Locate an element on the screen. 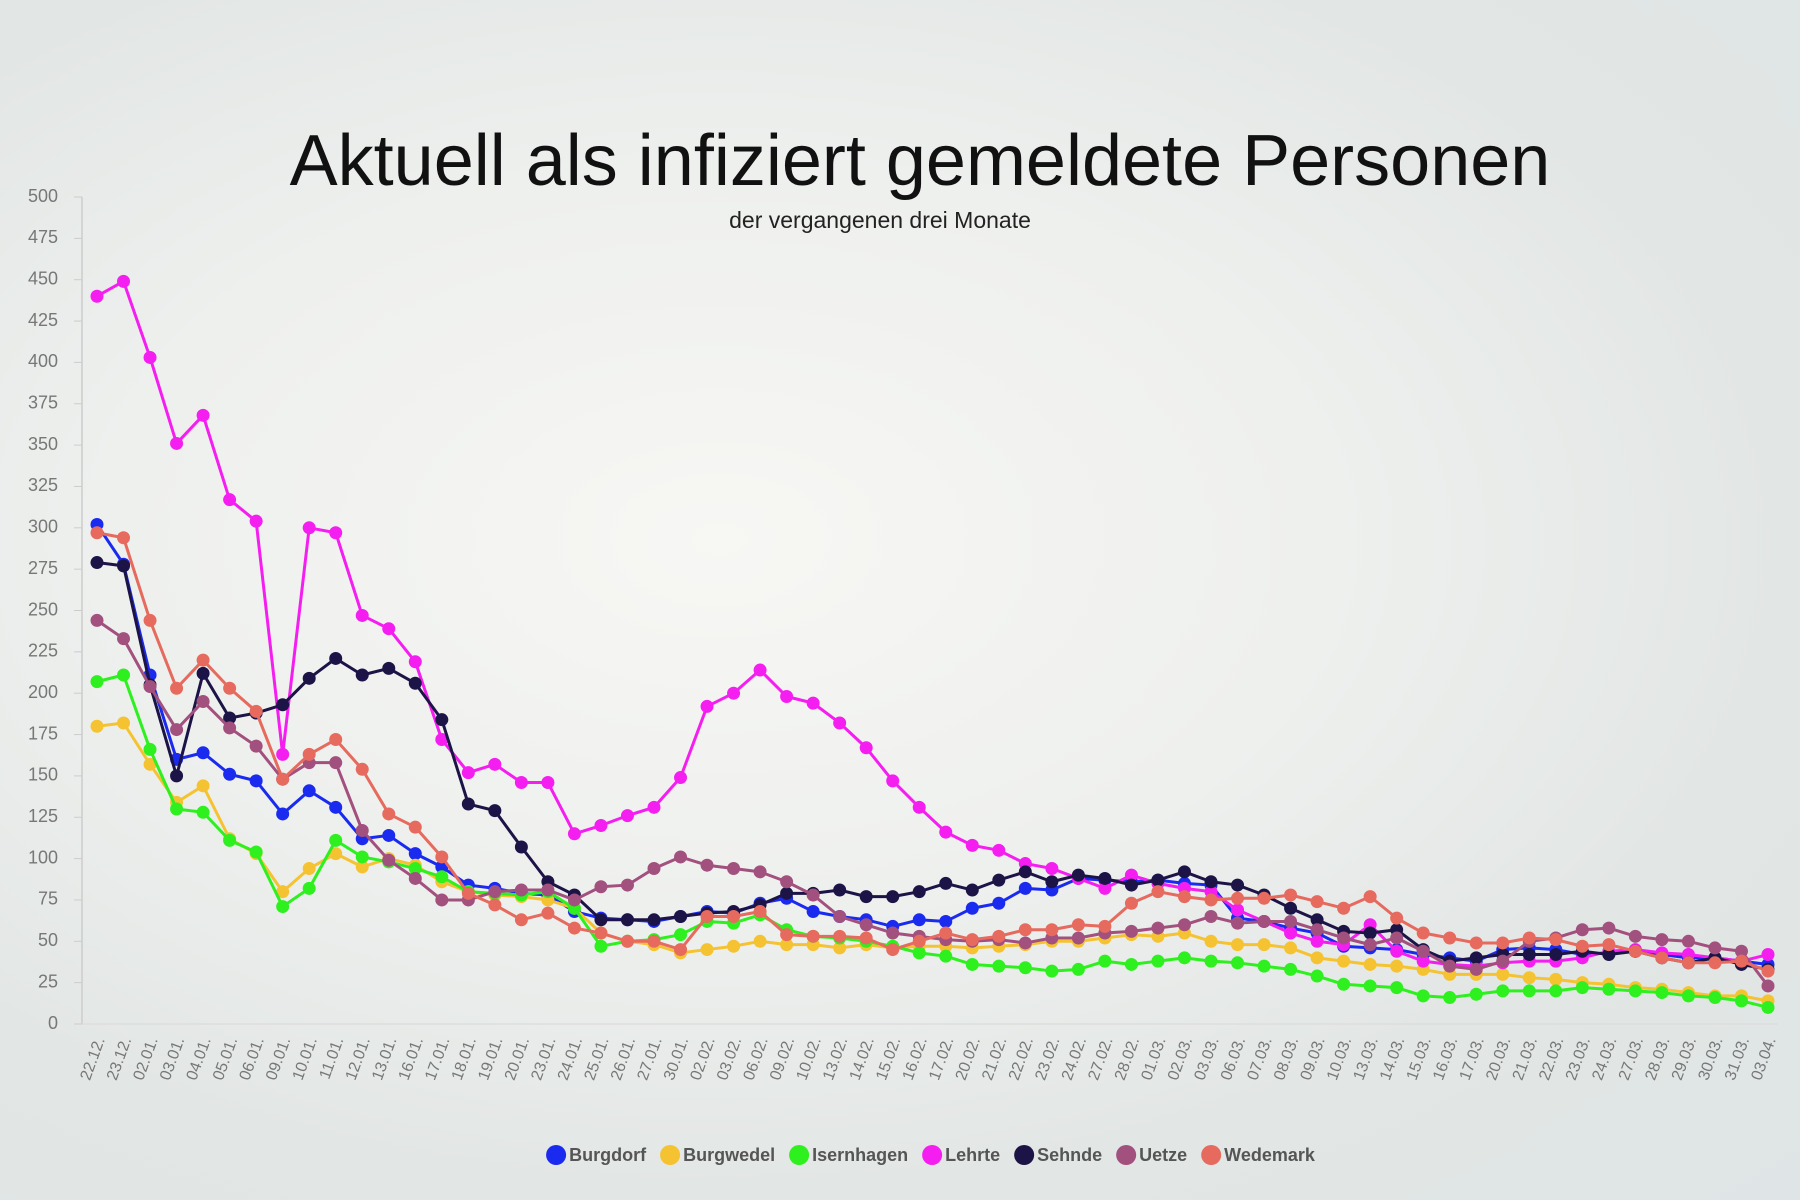  legend-label: Sehnde is located at coordinates (1069, 1155).